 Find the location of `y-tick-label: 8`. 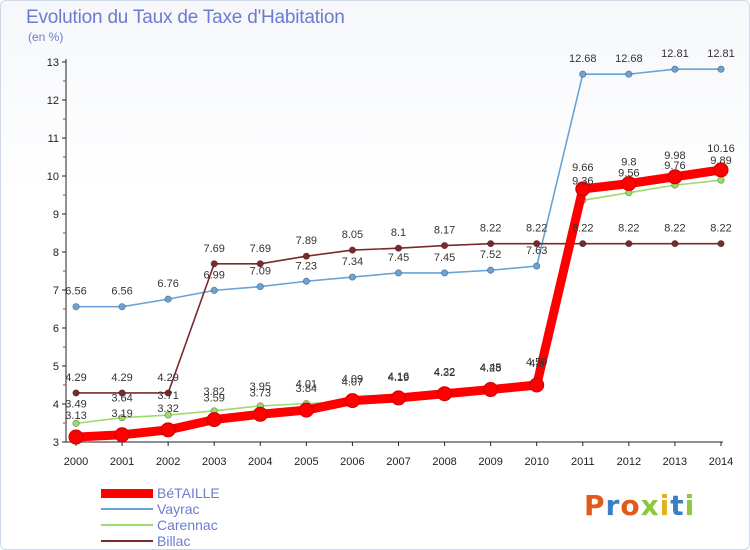

y-tick-label: 8 is located at coordinates (56, 253).